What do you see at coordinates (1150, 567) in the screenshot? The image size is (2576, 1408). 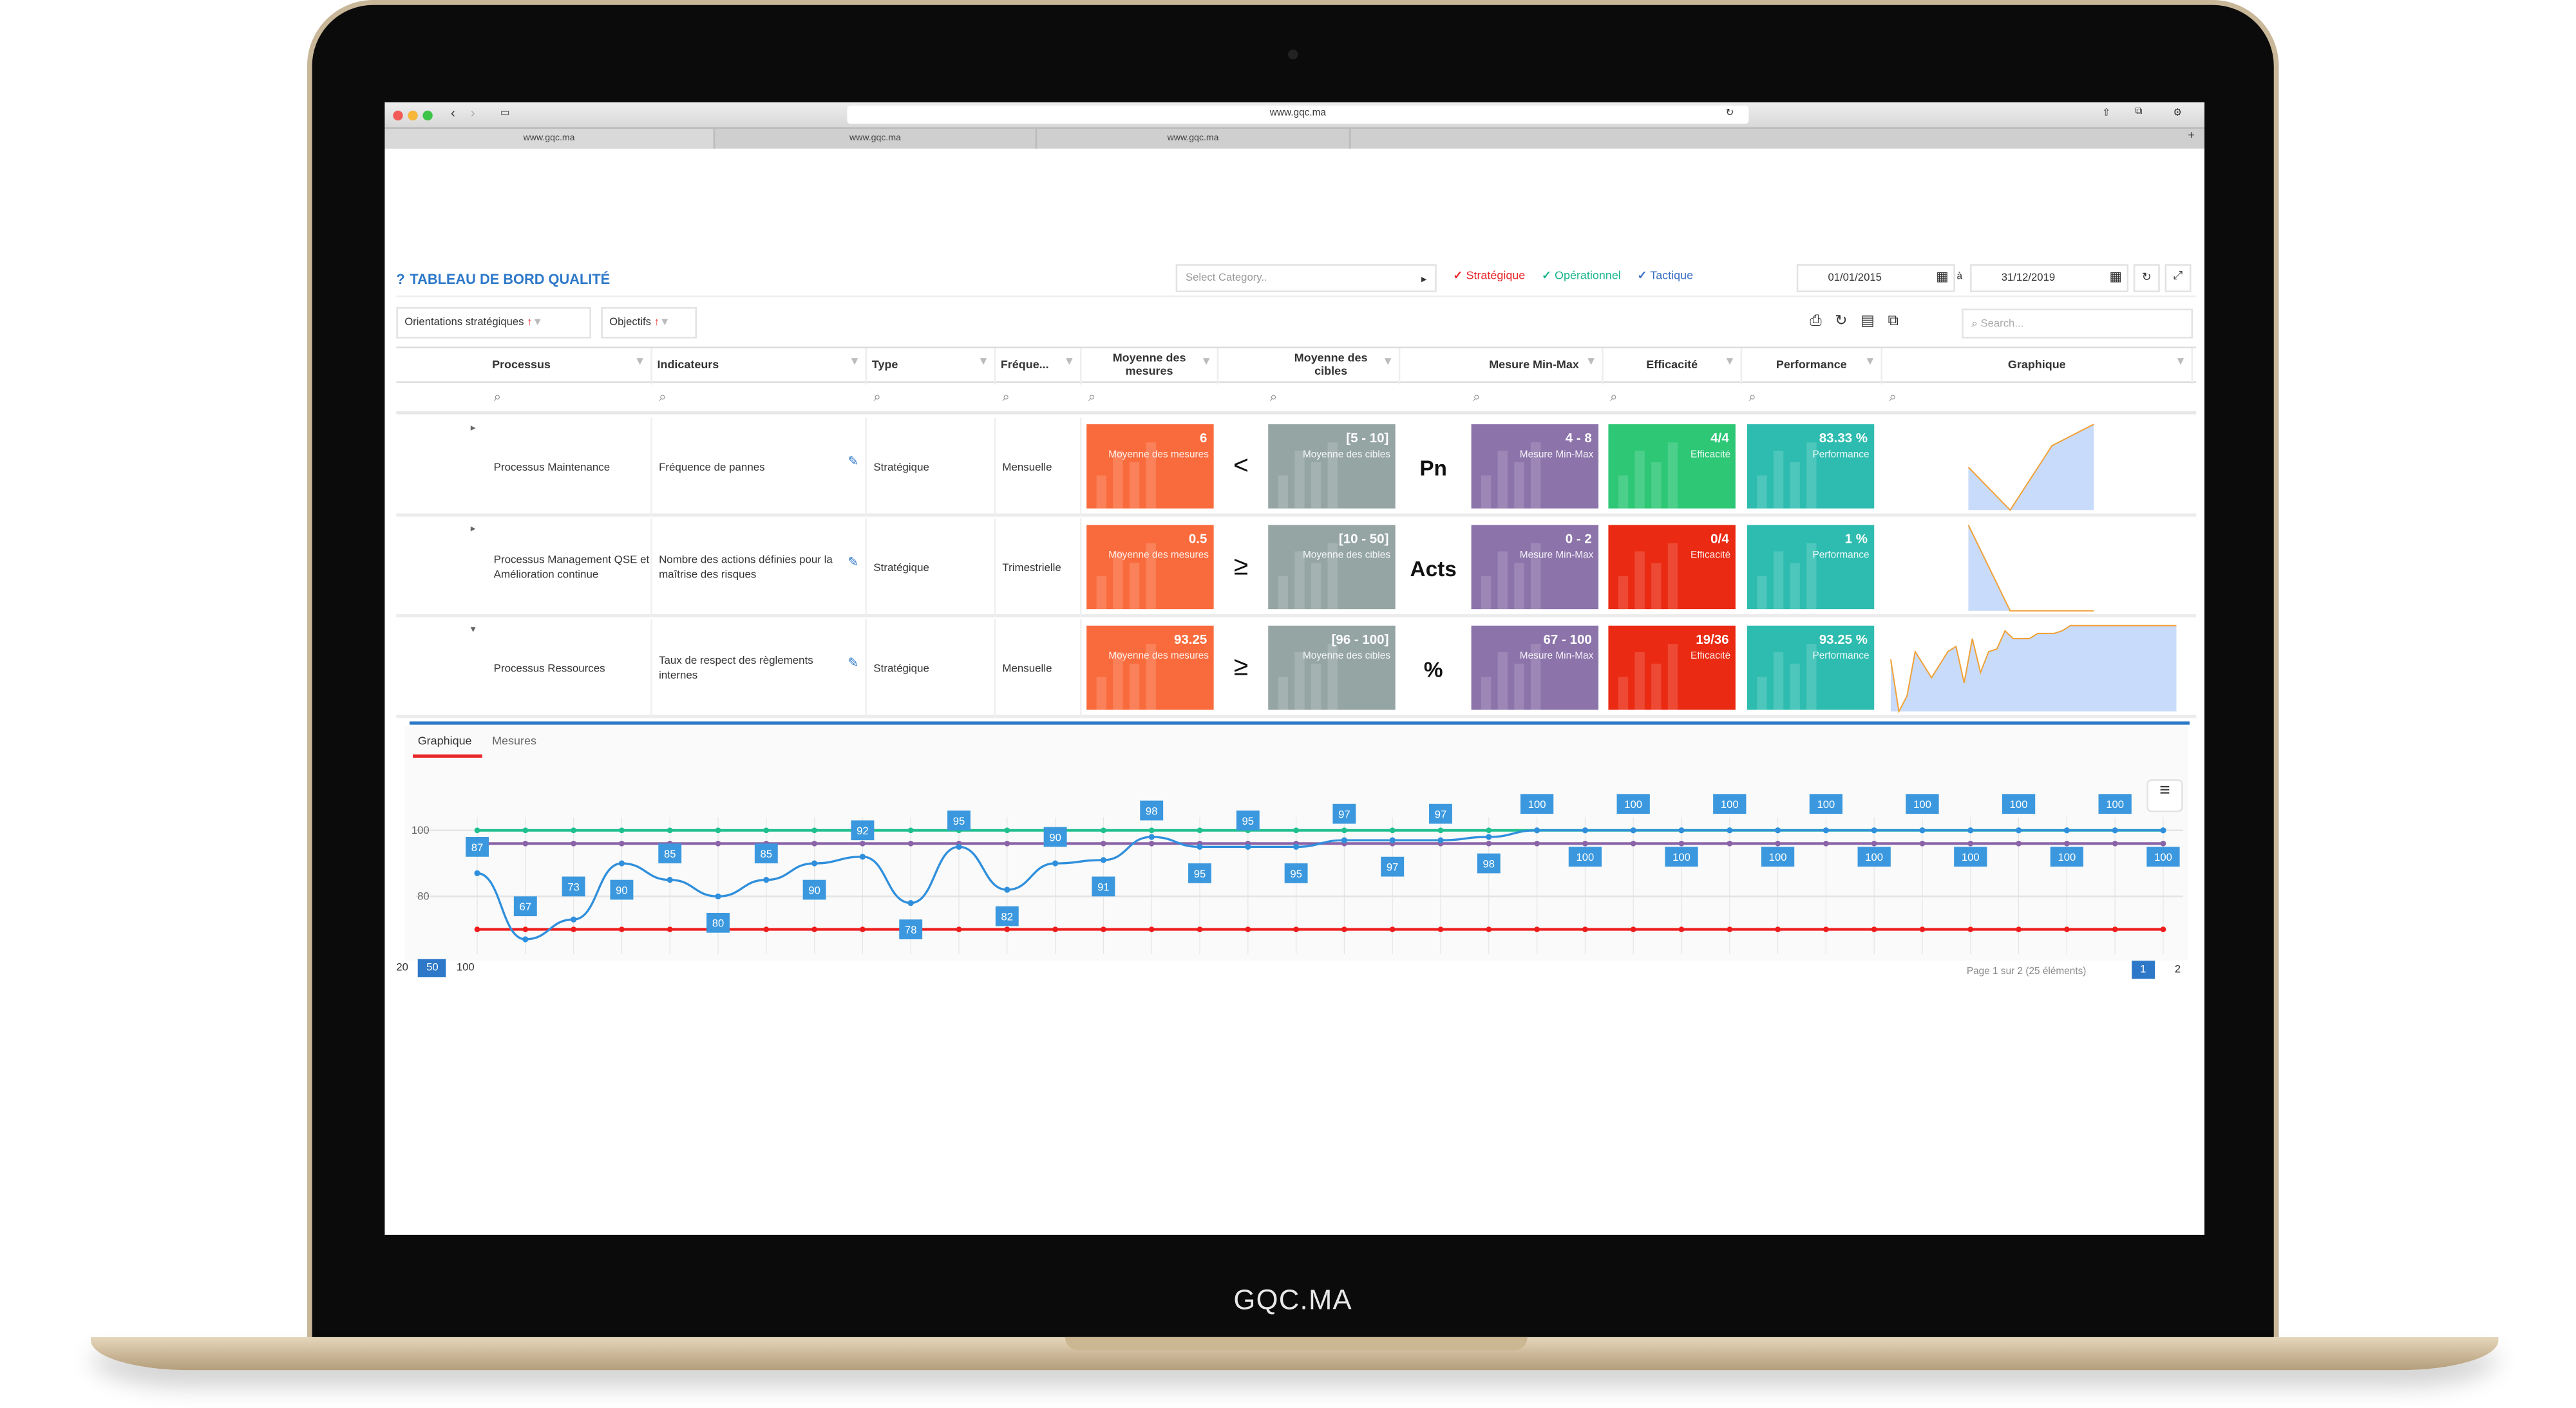 I see `moyenne-mesures-tile: 0.5 Moyenne des mesures` at bounding box center [1150, 567].